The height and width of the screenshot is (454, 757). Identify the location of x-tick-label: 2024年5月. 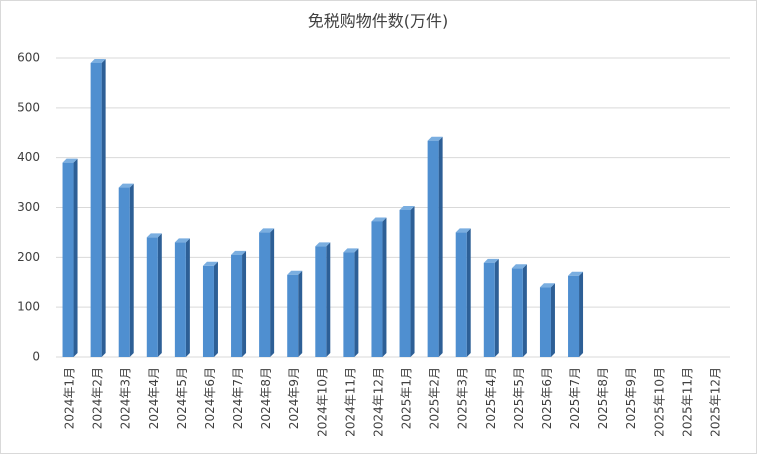
(182, 398).